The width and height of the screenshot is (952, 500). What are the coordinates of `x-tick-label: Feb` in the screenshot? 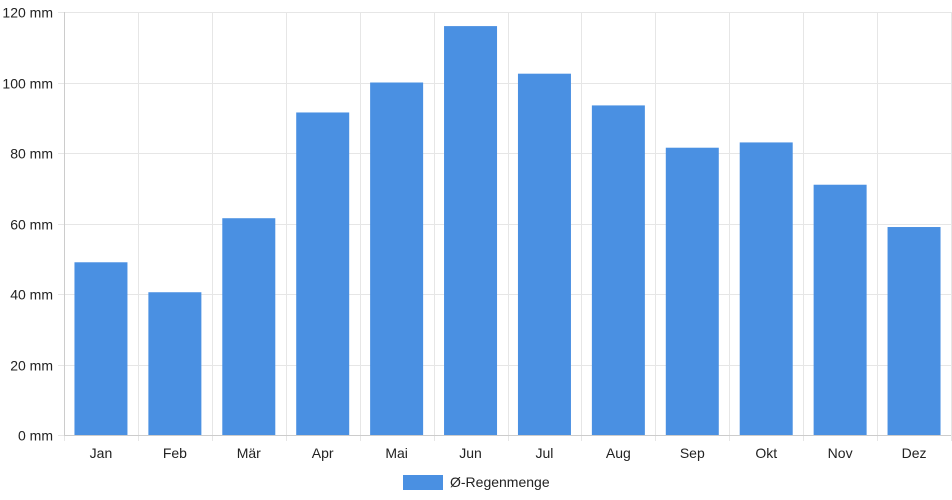 It's located at (175, 453).